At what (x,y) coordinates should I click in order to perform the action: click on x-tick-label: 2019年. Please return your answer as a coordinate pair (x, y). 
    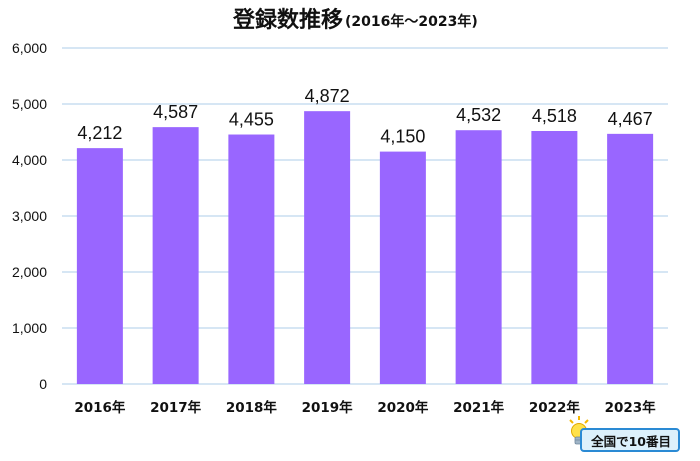
    Looking at the image, I should click on (328, 407).